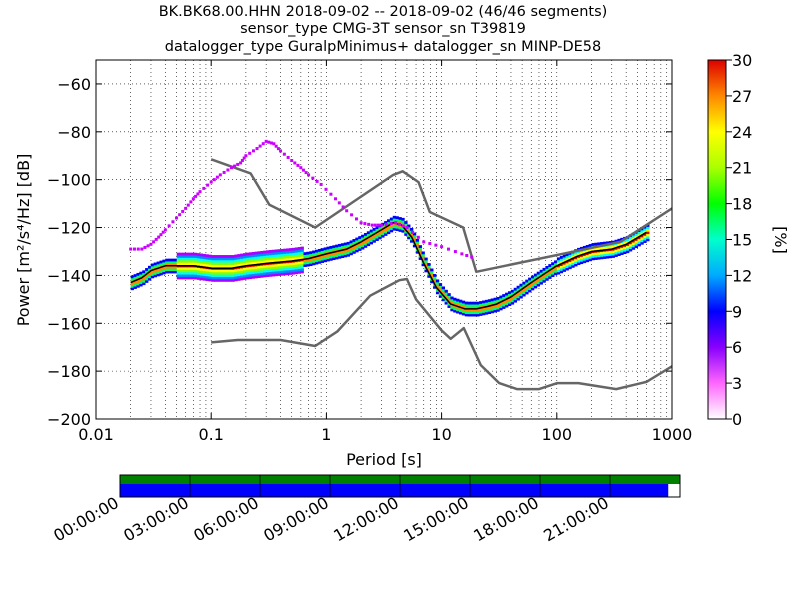  Describe the element at coordinates (69, 180) in the screenshot. I see `y-tick-label: −100` at that location.